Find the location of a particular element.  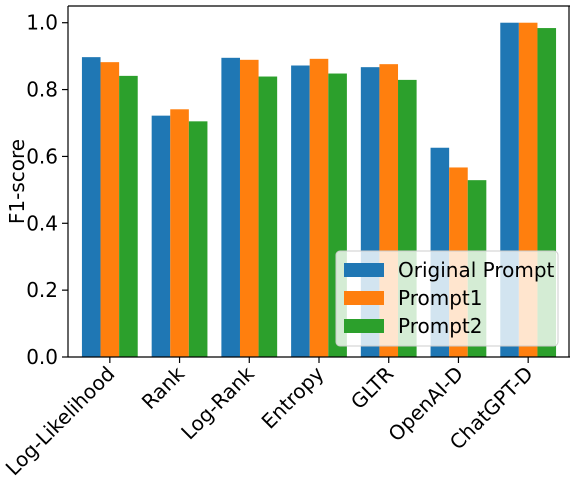

bar-log-rank-original-prompt is located at coordinates (230, 207).